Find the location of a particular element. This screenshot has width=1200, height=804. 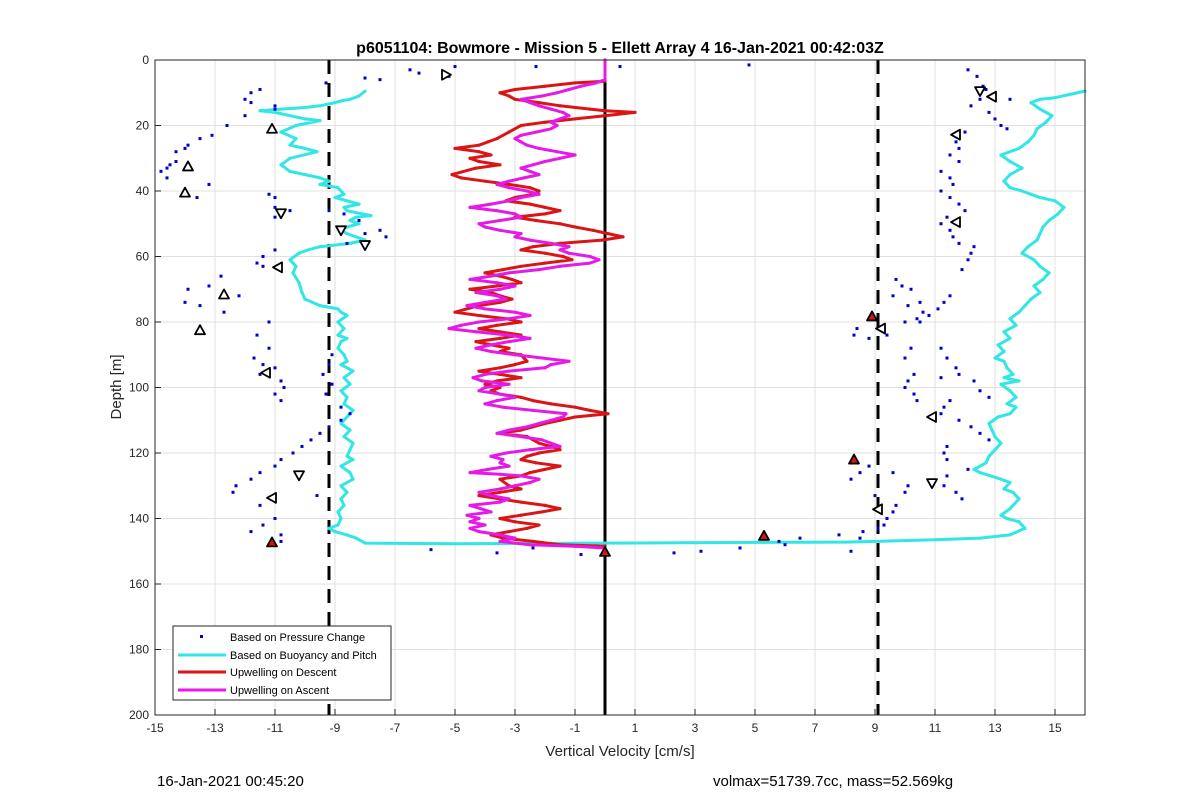

descent-series-line is located at coordinates (543, 313).